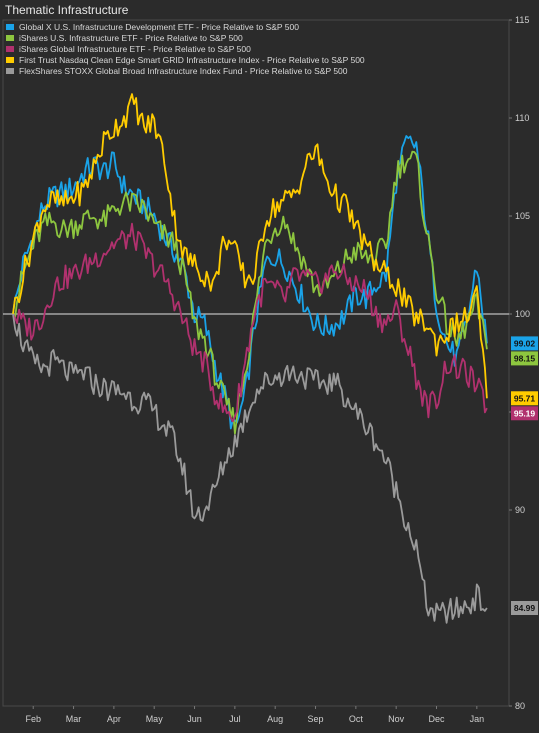 The height and width of the screenshot is (733, 539). I want to click on x-tick-label: Mar, so click(74, 719).